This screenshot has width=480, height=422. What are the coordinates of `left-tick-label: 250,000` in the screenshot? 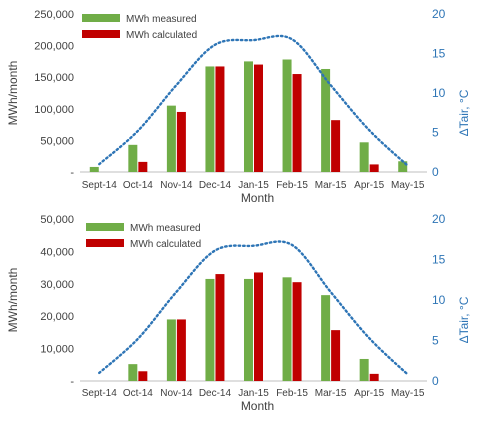 It's located at (54, 15).